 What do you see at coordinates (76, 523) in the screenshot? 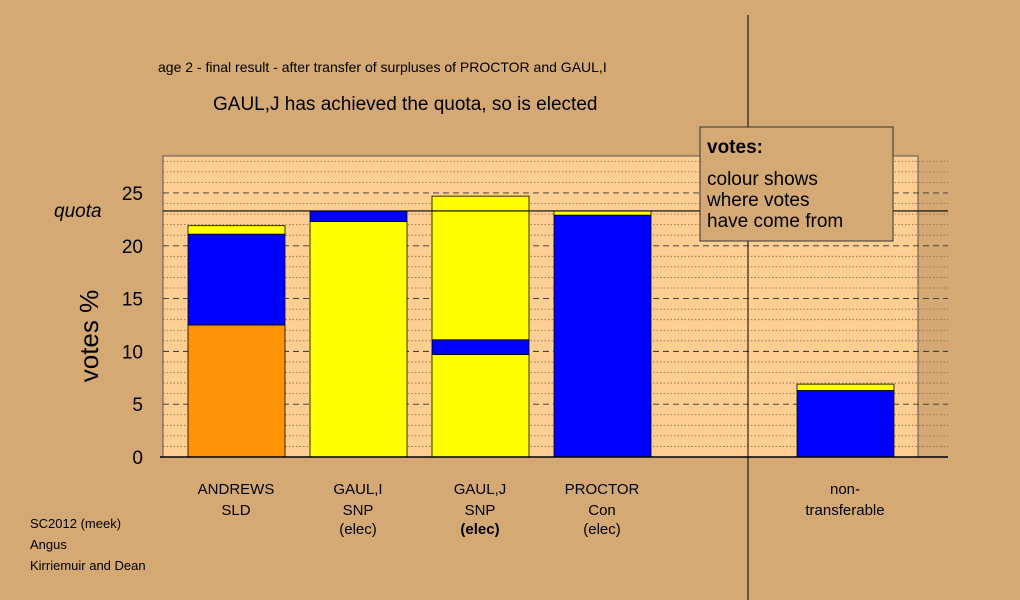
I see `footer-election: SC2012 (meek)` at bounding box center [76, 523].